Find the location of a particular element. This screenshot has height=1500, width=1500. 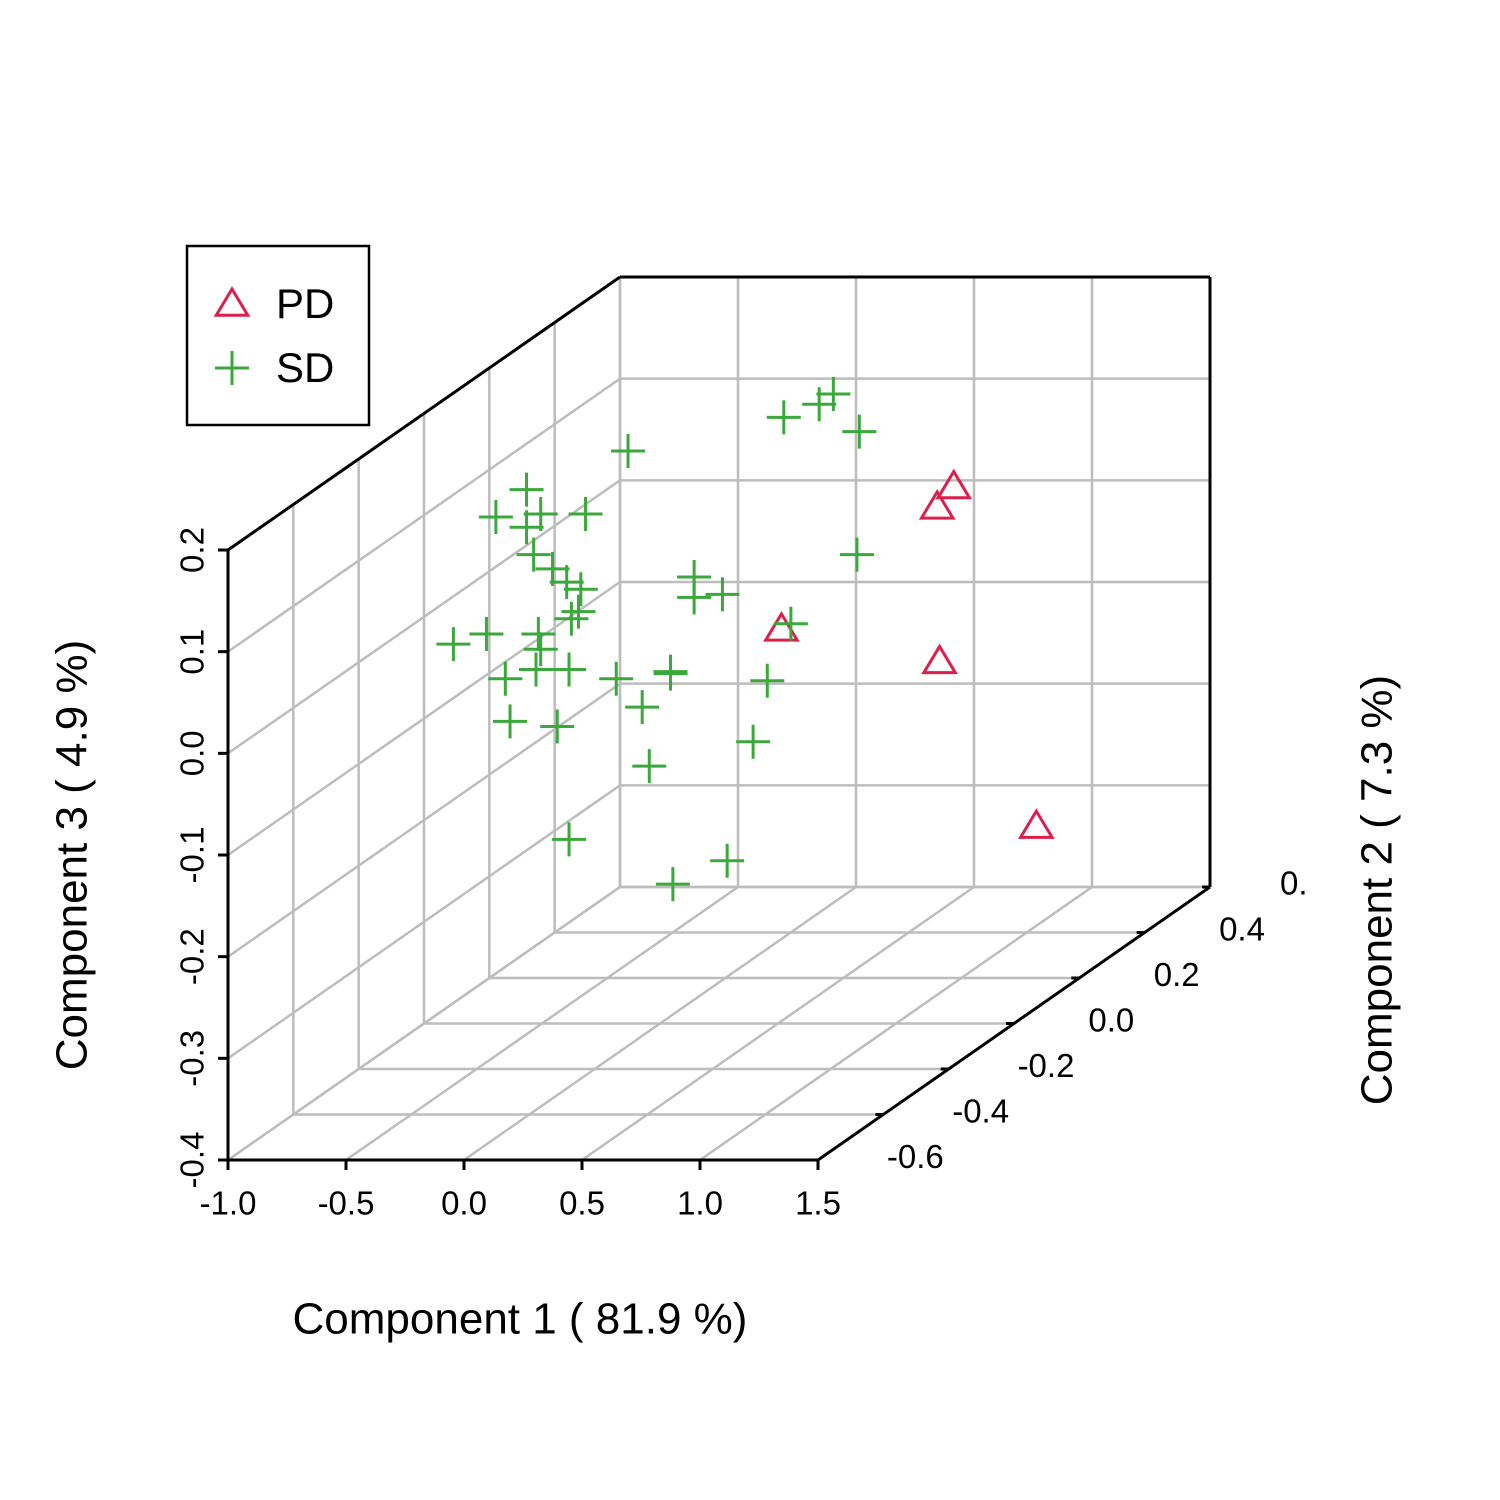

annotation: 0. is located at coordinates (1294, 883).